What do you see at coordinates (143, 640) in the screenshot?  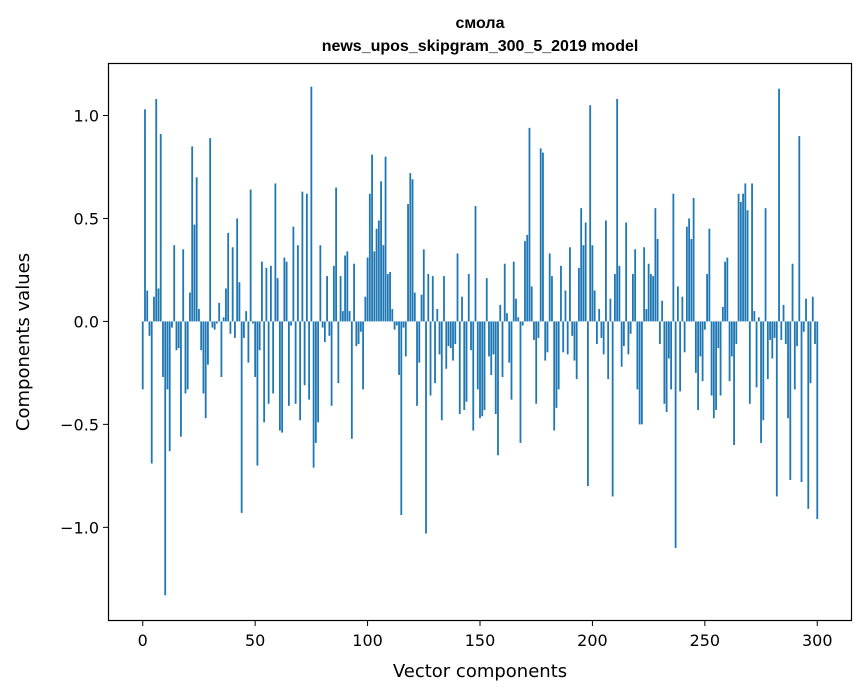 I see `x-tick-label: 0` at bounding box center [143, 640].